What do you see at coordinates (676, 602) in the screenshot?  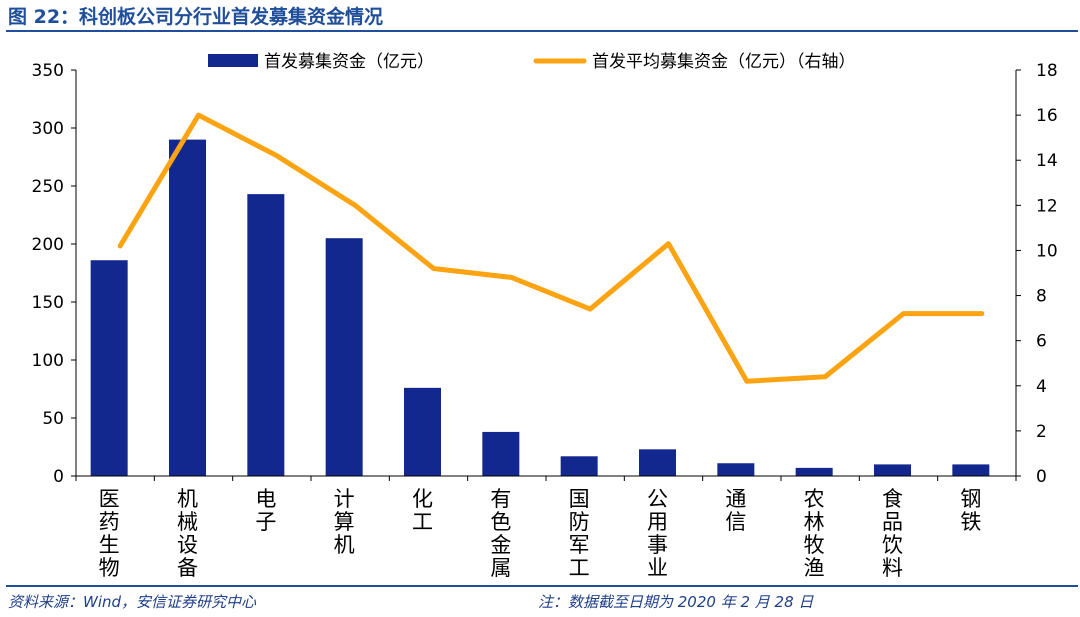 I see `date-note: 注：数据截至日期为 2020 年 2 月 28 日` at bounding box center [676, 602].